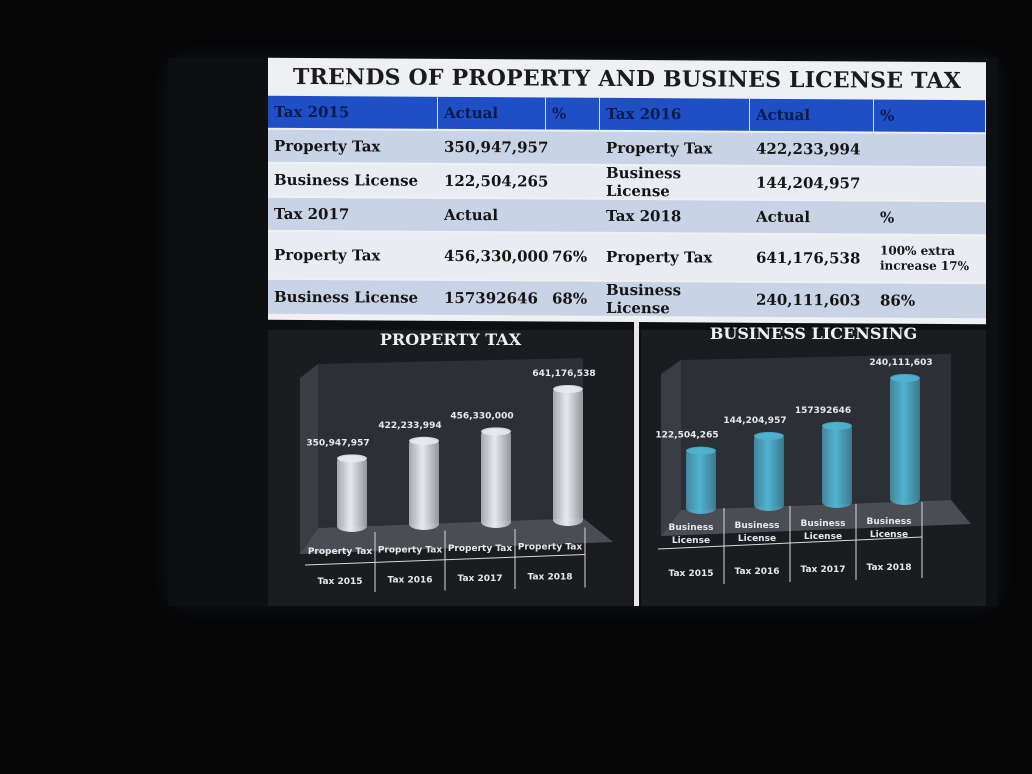  What do you see at coordinates (636, 463) in the screenshot?
I see `panel-divider` at bounding box center [636, 463].